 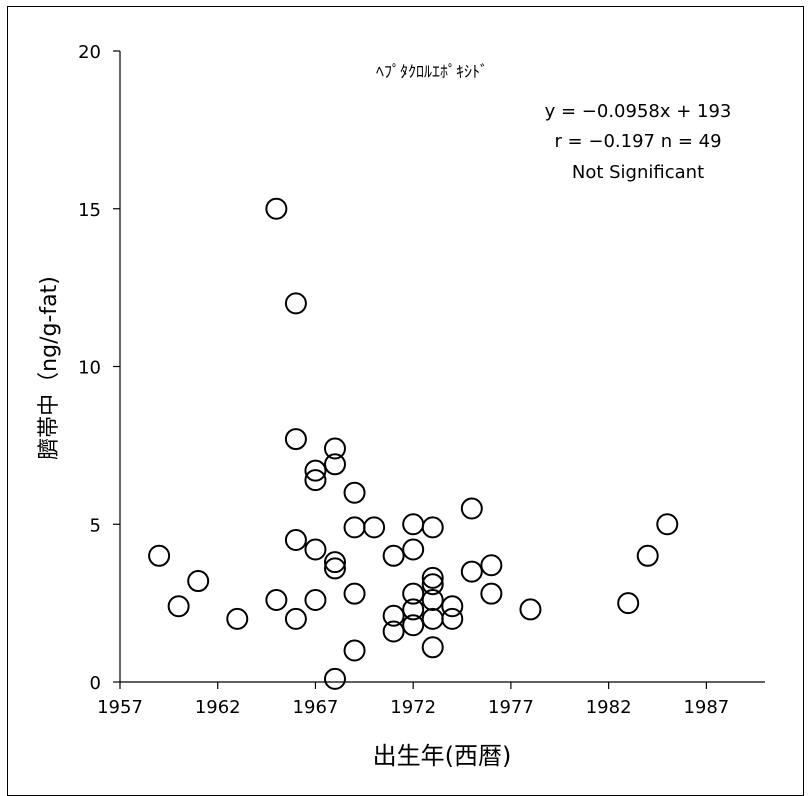 What do you see at coordinates (442, 756) in the screenshot?
I see `x-axis-label: 出生年(西暦)` at bounding box center [442, 756].